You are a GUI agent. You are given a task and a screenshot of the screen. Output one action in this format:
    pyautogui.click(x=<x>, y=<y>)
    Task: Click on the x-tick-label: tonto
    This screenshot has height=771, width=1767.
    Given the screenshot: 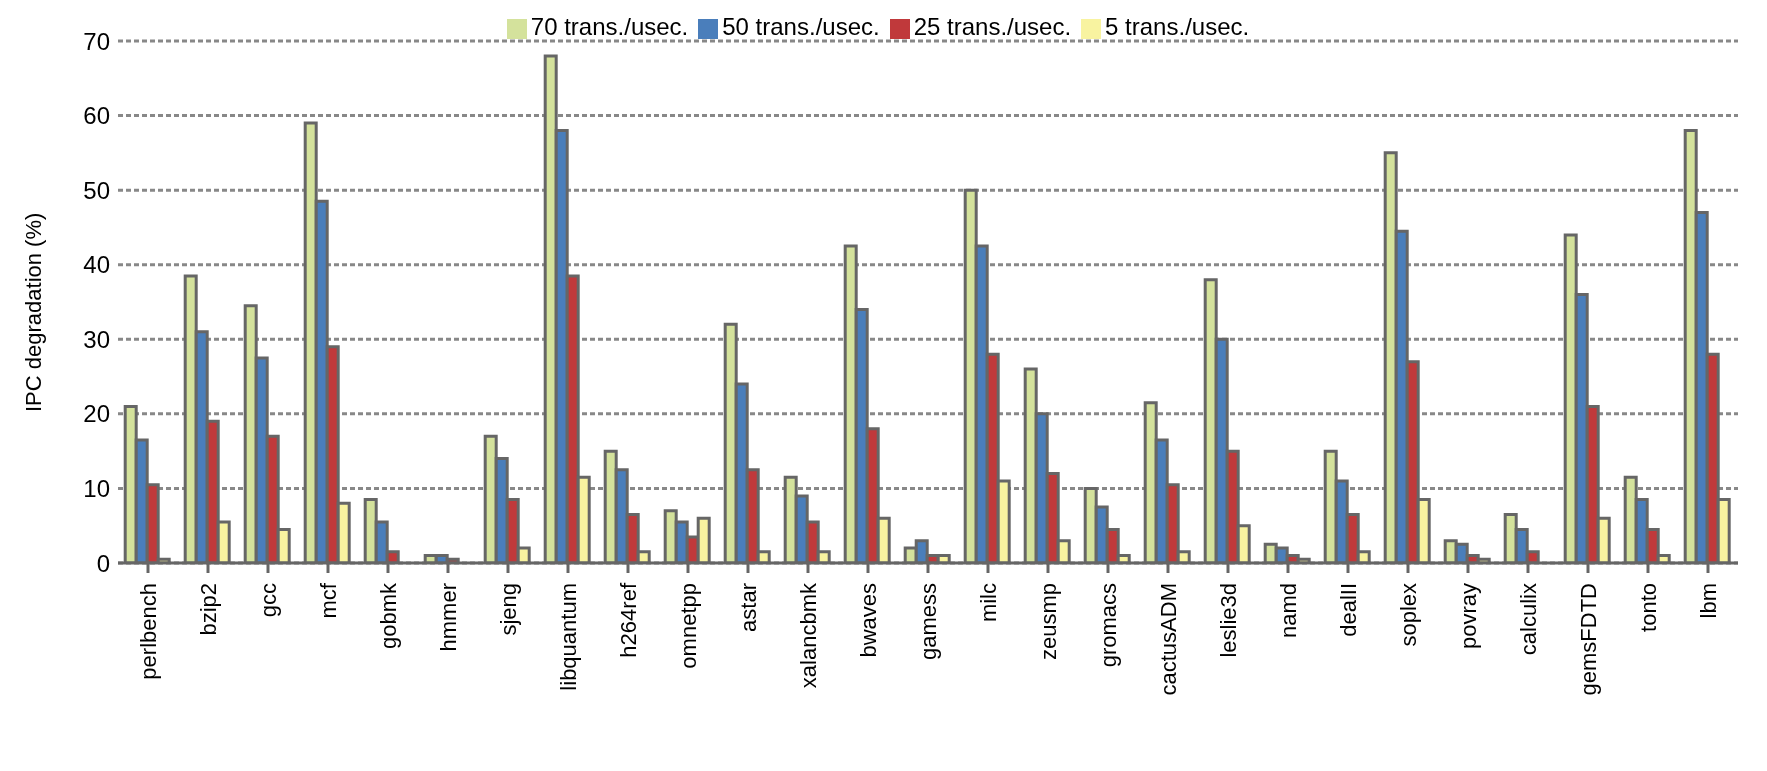 What is the action you would take?
    pyautogui.click(x=1648, y=607)
    